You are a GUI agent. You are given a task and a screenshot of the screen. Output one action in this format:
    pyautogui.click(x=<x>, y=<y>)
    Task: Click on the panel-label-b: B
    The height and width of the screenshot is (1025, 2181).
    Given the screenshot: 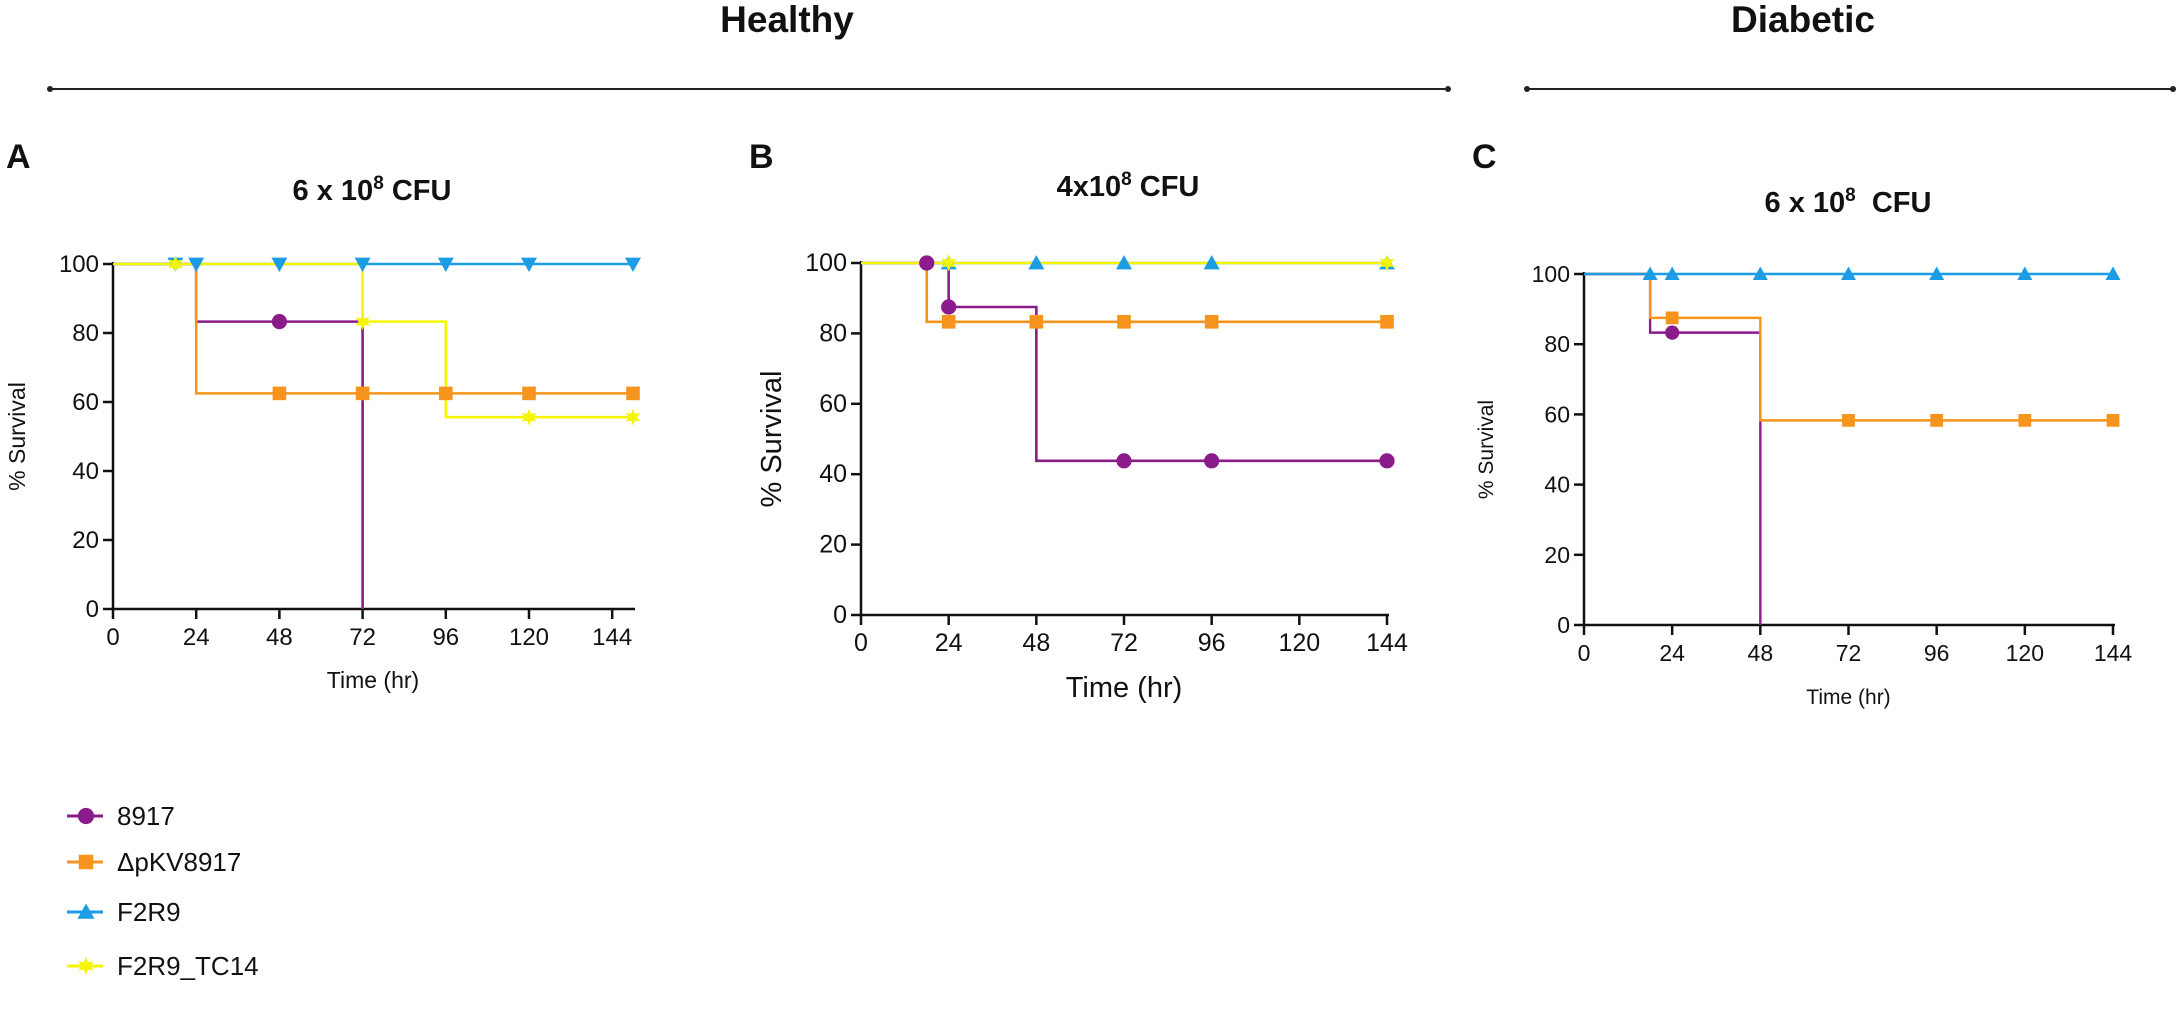 What is the action you would take?
    pyautogui.click(x=761, y=157)
    